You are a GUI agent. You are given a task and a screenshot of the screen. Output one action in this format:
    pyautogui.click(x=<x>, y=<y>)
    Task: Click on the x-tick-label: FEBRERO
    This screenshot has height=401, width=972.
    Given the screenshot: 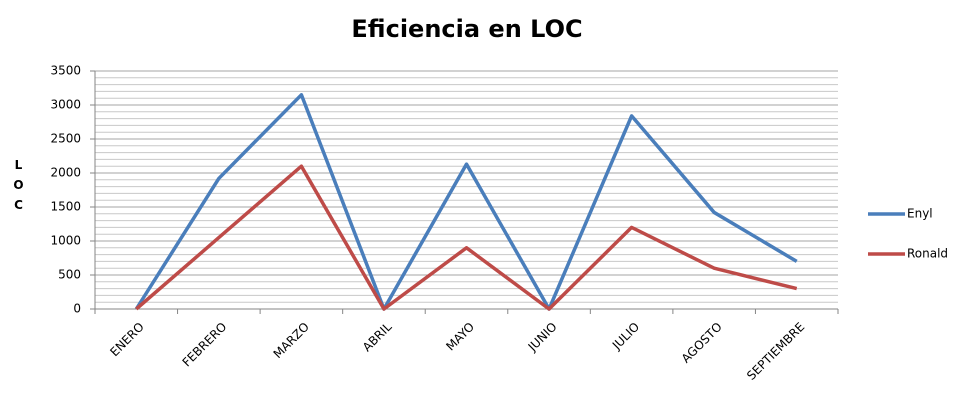 What is the action you would take?
    pyautogui.click(x=205, y=345)
    